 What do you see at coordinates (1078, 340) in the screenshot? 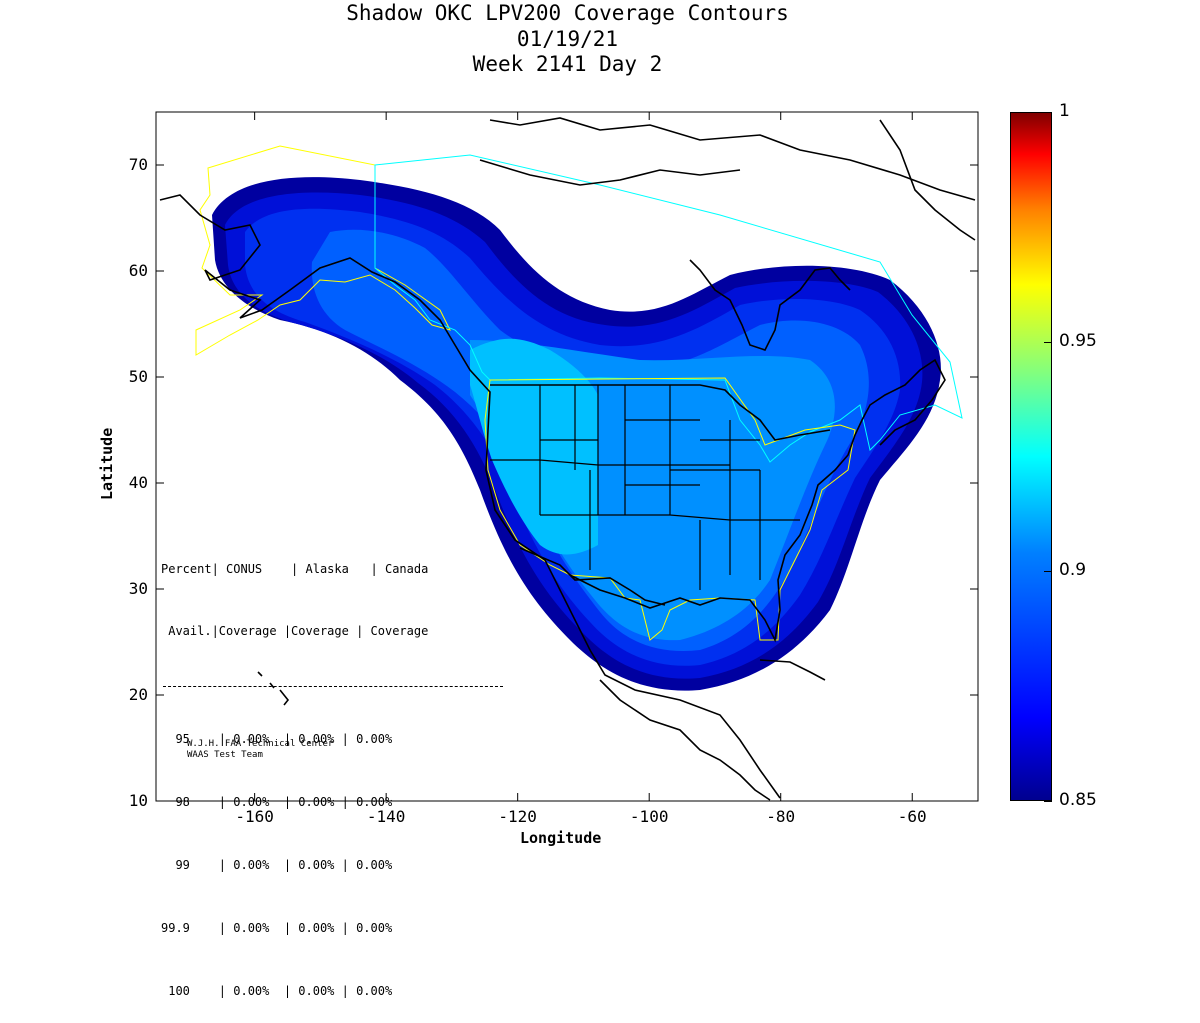
I see `colorbar-tick-label: 0.95` at bounding box center [1078, 340].